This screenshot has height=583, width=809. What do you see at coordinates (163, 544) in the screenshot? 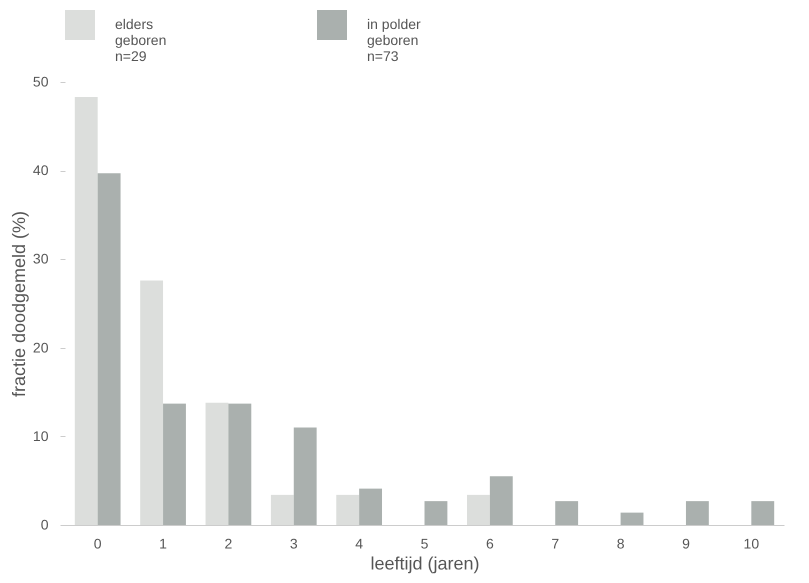
I see `x-tick-label: 1` at bounding box center [163, 544].